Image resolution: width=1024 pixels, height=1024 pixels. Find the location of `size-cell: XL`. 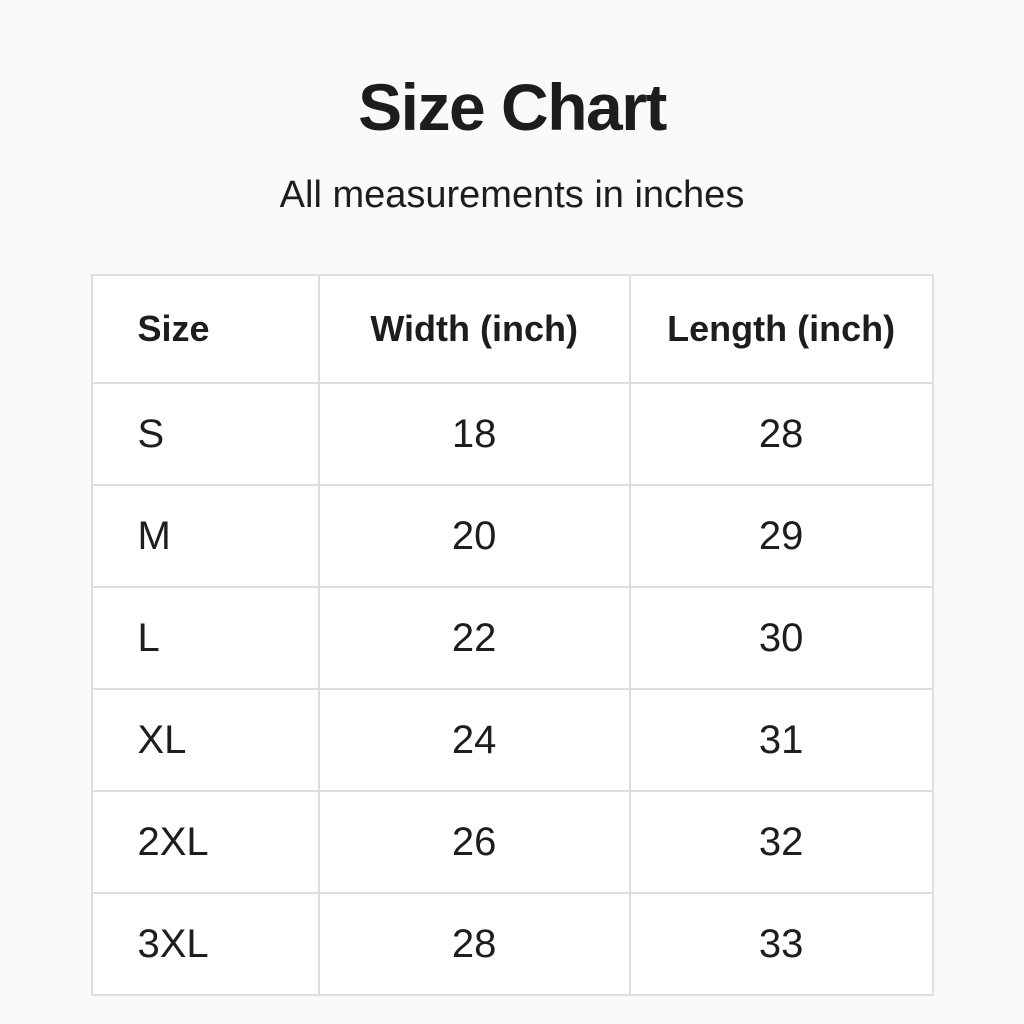

size-cell: XL is located at coordinates (205, 740).